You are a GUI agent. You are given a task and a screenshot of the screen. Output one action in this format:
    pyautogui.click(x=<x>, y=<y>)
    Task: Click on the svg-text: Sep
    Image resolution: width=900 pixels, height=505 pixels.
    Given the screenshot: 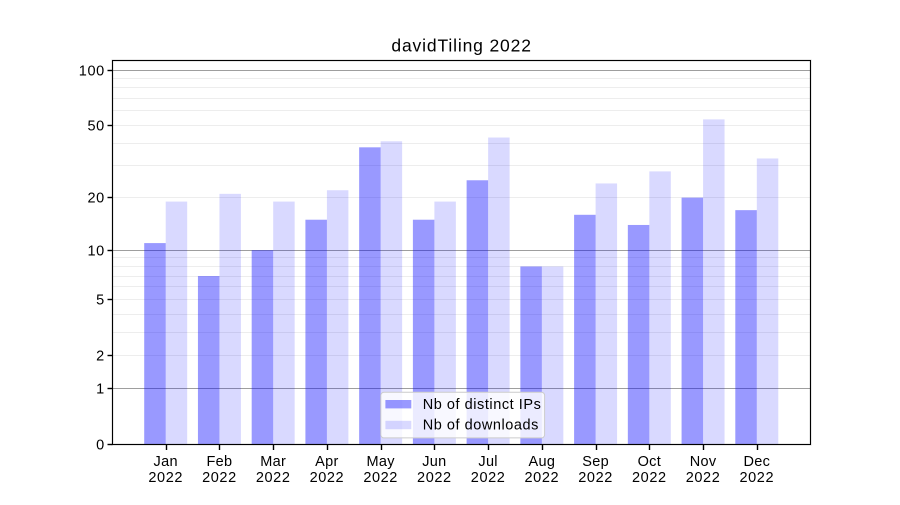 What is the action you would take?
    pyautogui.click(x=595, y=462)
    